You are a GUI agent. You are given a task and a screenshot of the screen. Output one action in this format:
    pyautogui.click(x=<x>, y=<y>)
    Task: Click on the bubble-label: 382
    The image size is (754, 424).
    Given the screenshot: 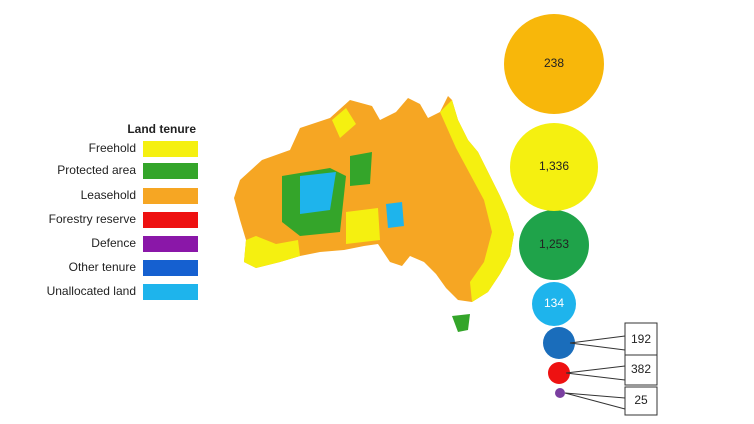 What is the action you would take?
    pyautogui.click(x=641, y=369)
    